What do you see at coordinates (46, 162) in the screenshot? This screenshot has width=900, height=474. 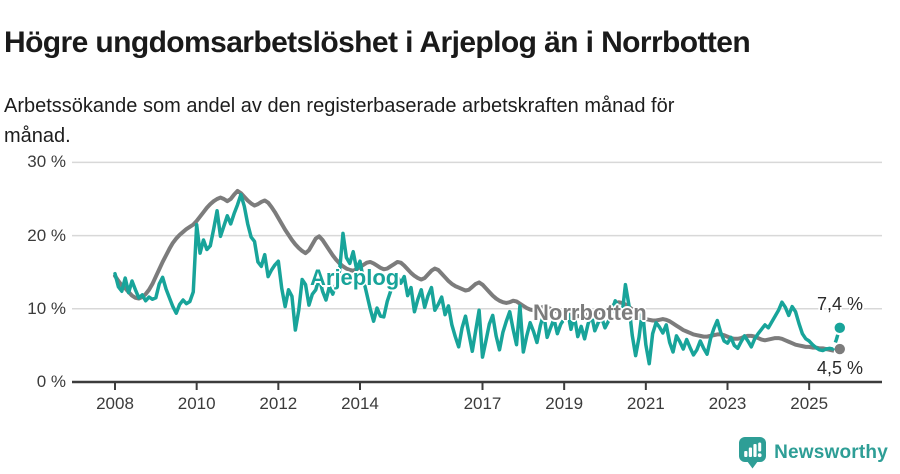 I see `y-tick-label-30: 30 %` at bounding box center [46, 162].